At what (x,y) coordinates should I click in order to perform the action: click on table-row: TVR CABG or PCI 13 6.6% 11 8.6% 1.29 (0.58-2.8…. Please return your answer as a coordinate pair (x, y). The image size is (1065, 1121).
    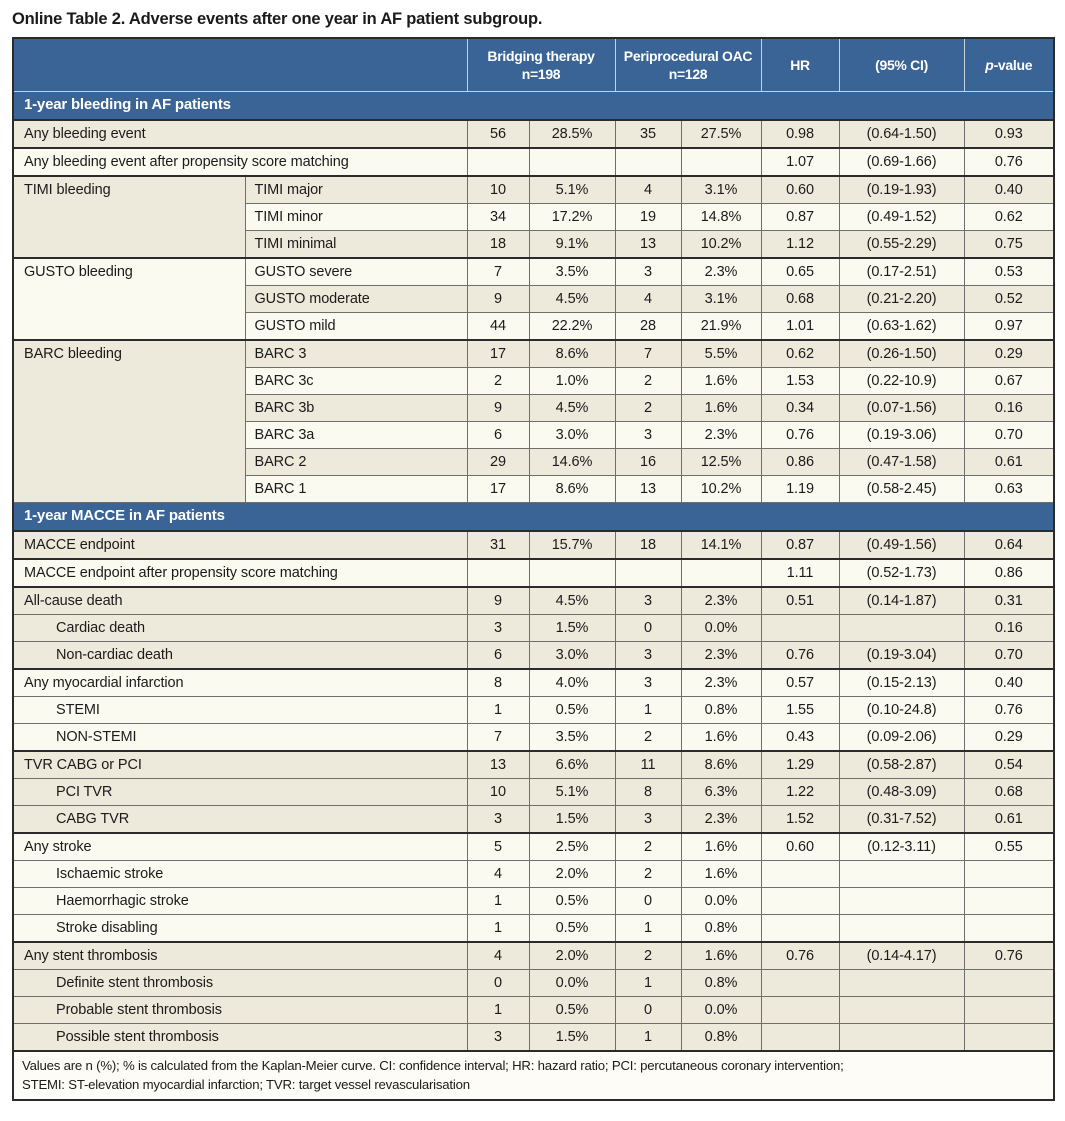
    Looking at the image, I should click on (533, 764).